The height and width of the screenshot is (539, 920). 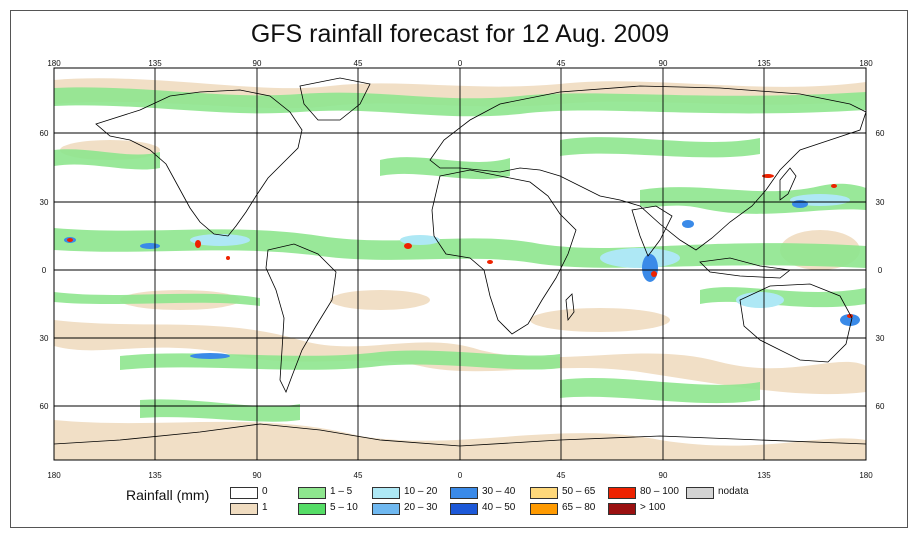 What do you see at coordinates (421, 507) in the screenshot?
I see `legend-label: 20 – 30` at bounding box center [421, 507].